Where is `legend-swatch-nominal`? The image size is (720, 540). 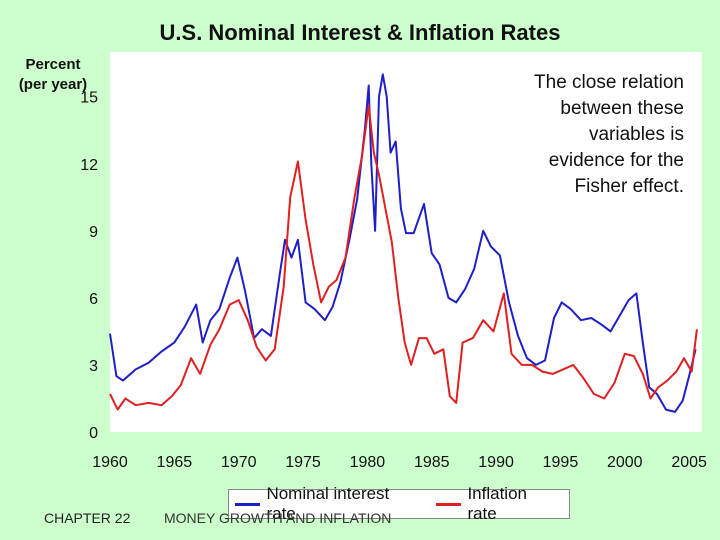
legend-swatch-nominal is located at coordinates (248, 504).